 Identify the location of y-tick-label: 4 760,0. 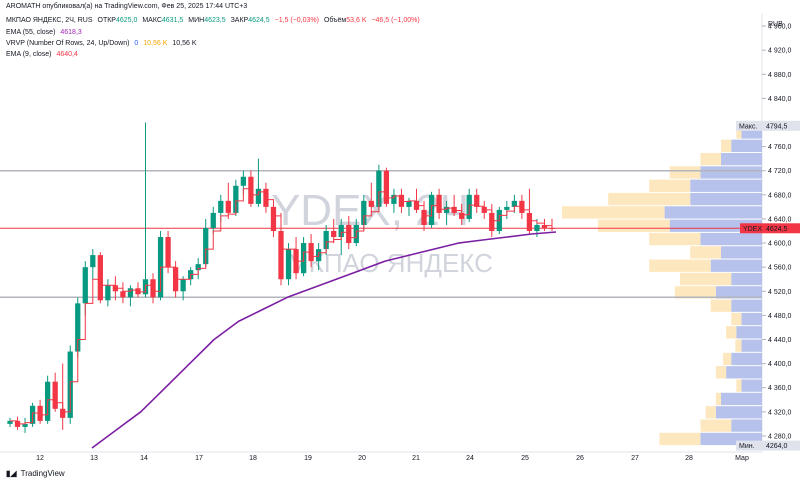
(779, 147).